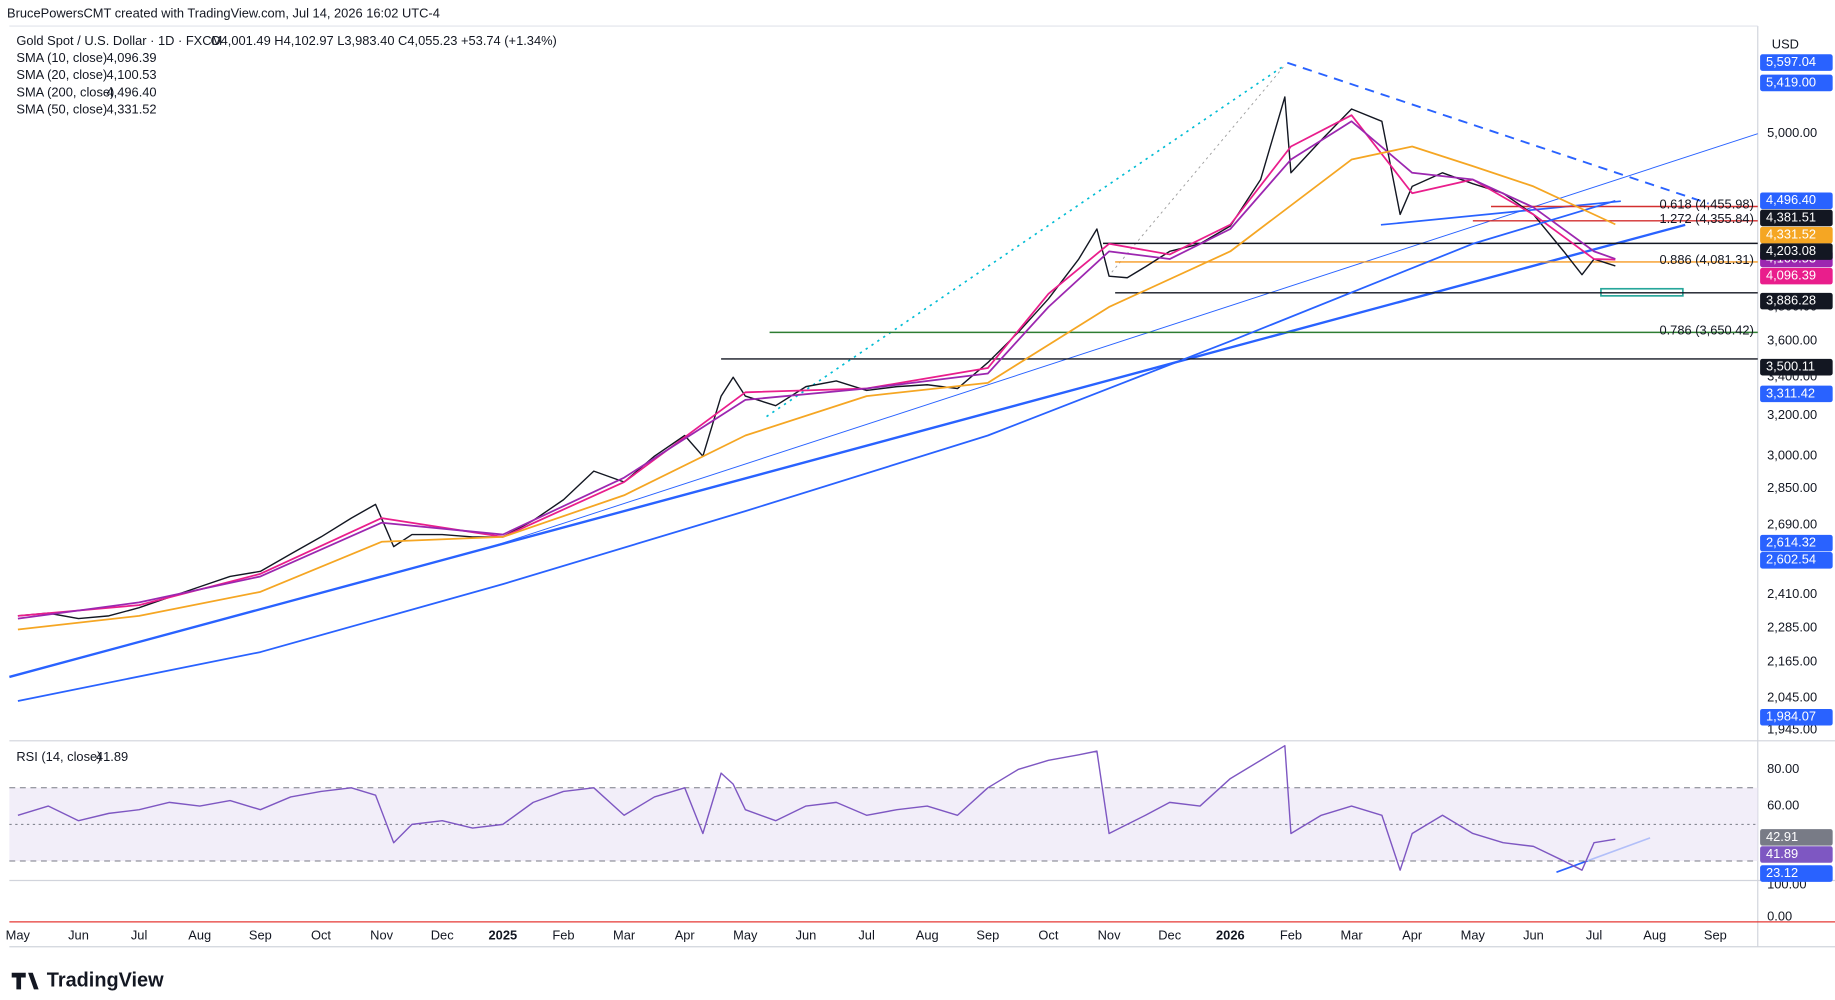  What do you see at coordinates (1791, 559) in the screenshot?
I see `price-tag-label: 2,602.54` at bounding box center [1791, 559].